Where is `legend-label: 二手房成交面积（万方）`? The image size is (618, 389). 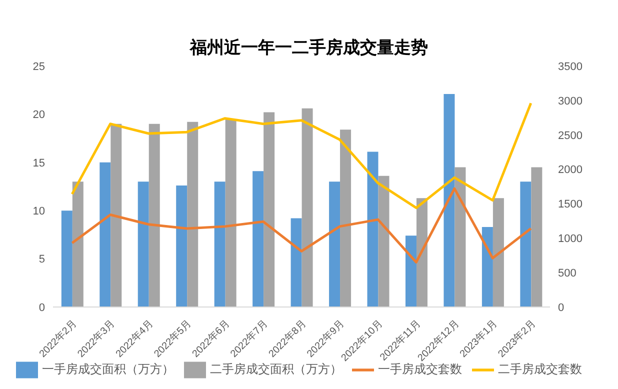
legend-label: 二手房成交面积（万方） is located at coordinates (276, 369).